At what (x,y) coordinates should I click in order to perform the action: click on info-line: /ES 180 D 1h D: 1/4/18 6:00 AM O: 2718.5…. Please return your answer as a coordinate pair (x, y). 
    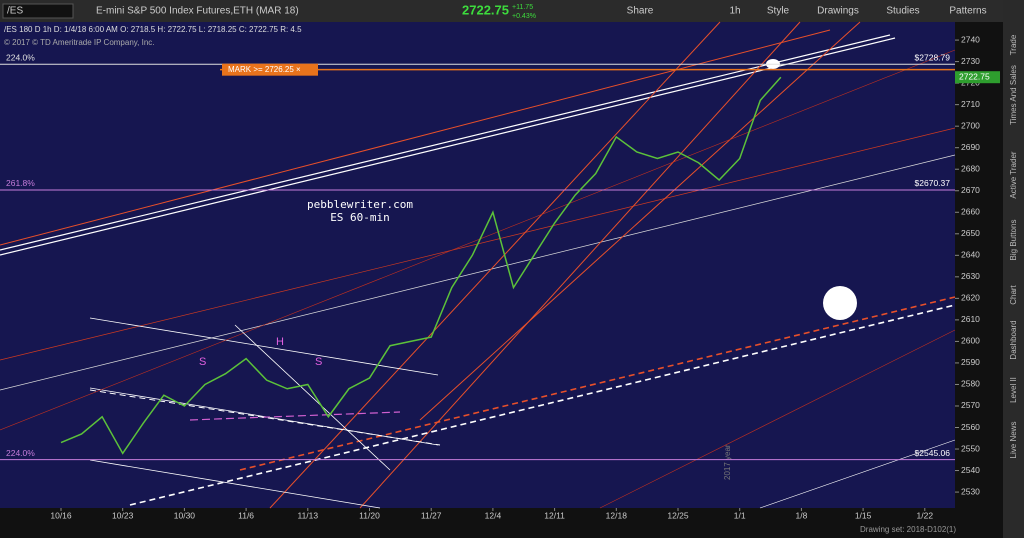
    Looking at the image, I should click on (153, 29).